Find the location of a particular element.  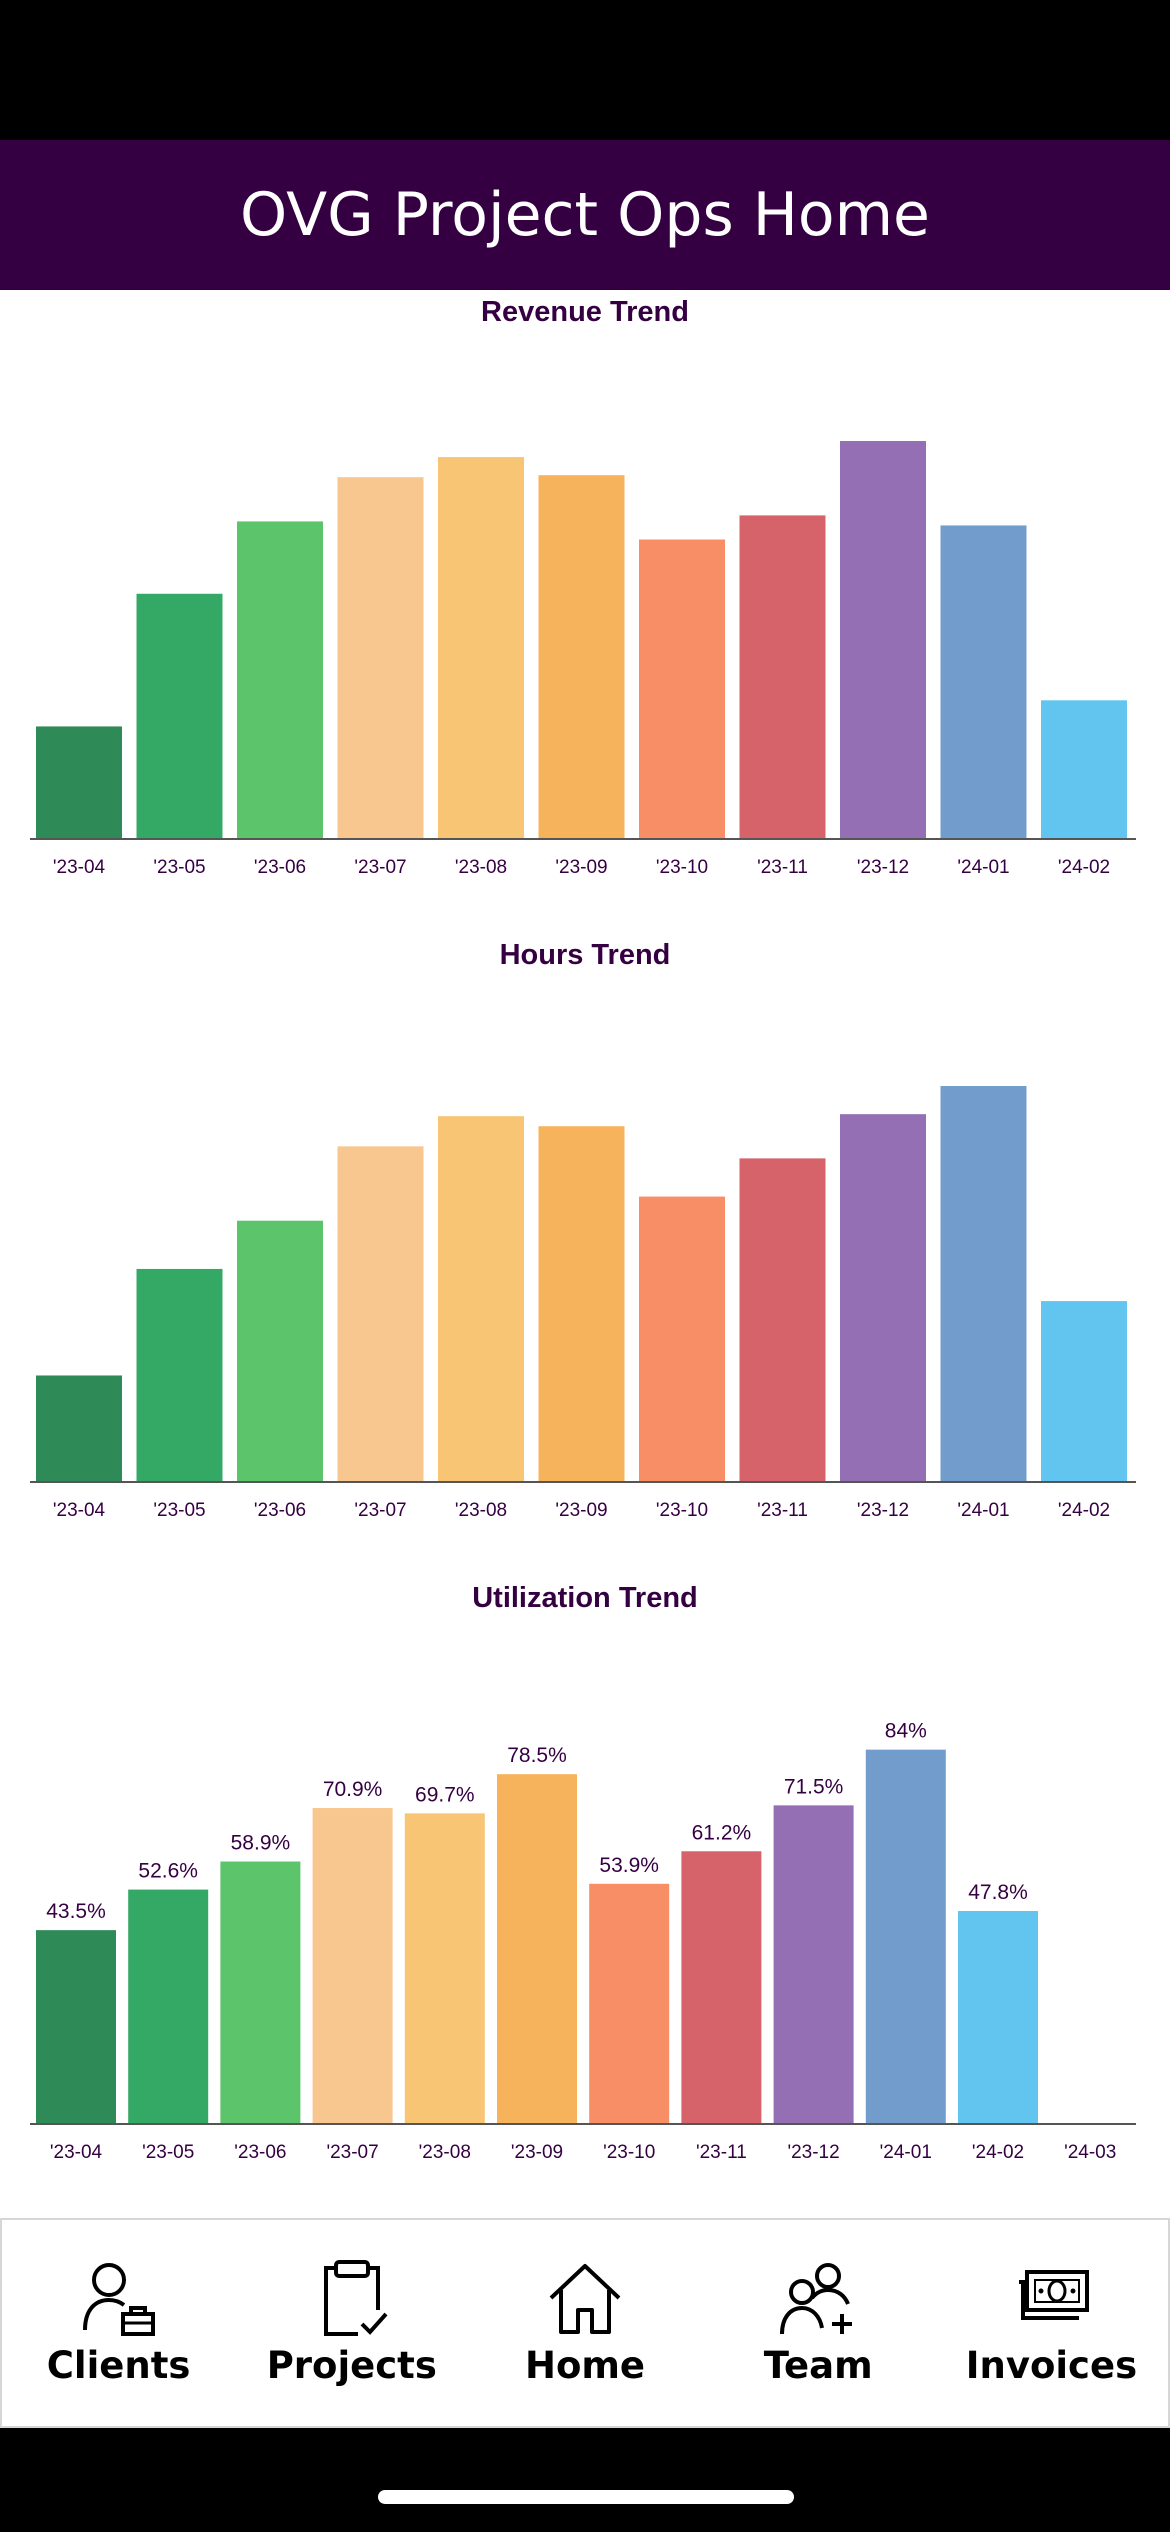

data-label: 69.7% is located at coordinates (445, 1794).